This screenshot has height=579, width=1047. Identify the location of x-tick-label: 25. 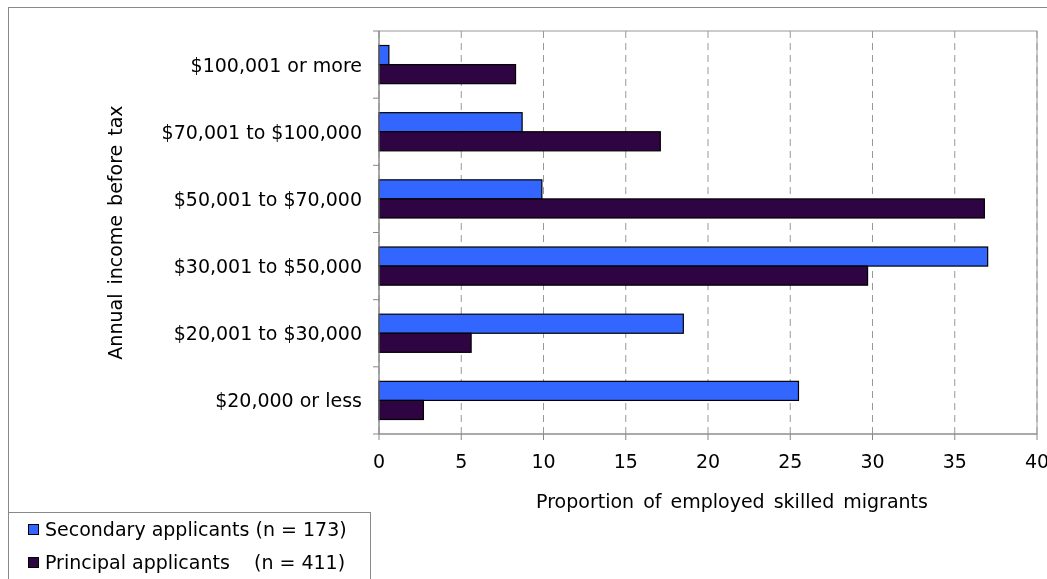
(790, 461).